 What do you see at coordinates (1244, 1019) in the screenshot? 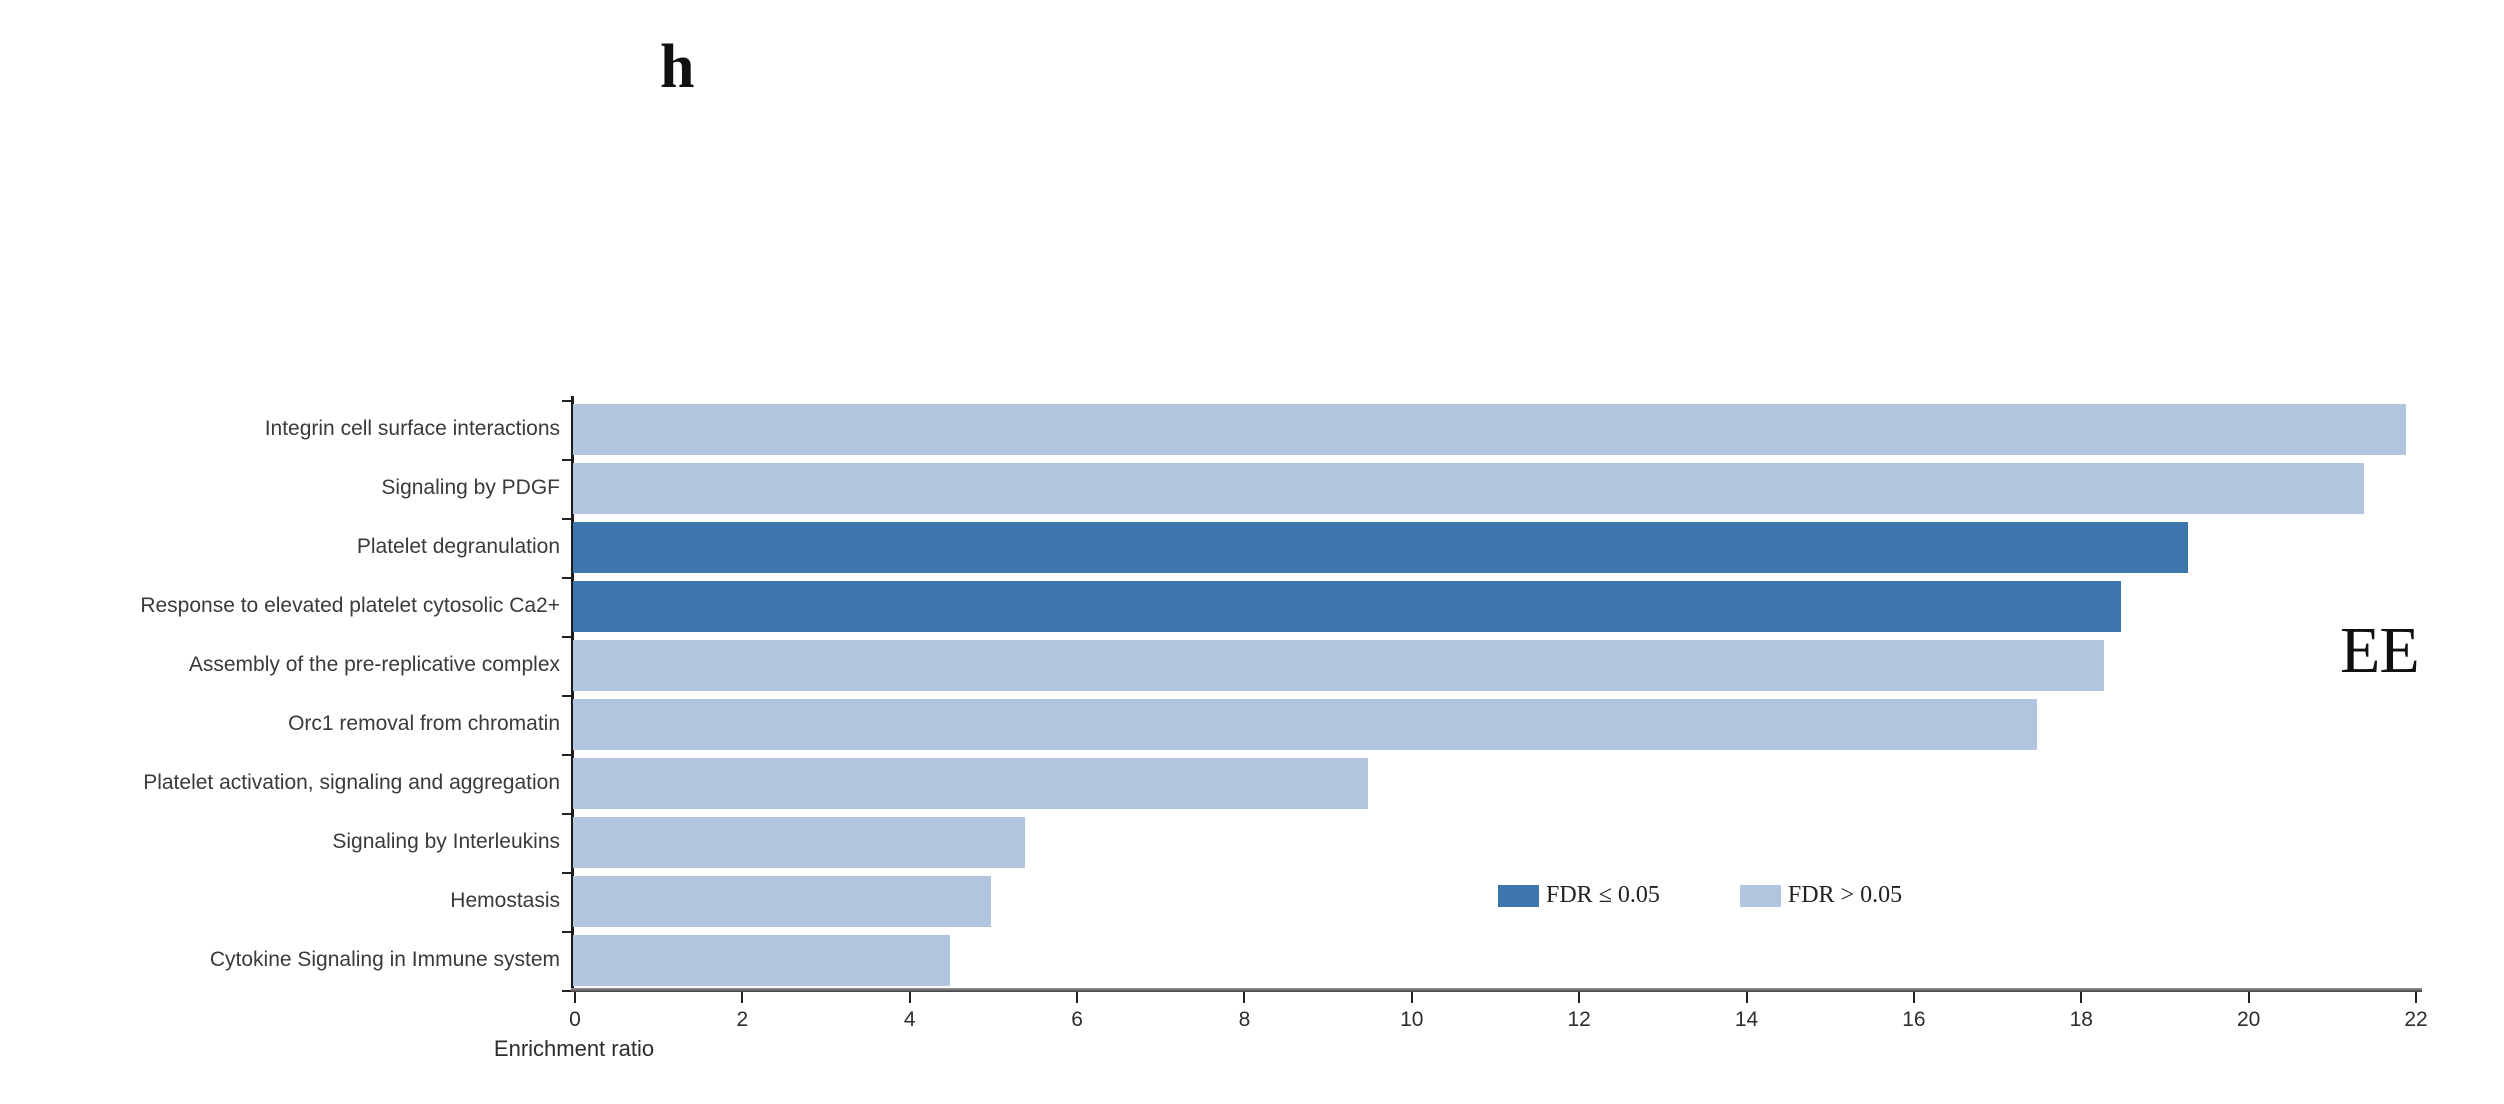
I see `x-tick-label: 8` at bounding box center [1244, 1019].